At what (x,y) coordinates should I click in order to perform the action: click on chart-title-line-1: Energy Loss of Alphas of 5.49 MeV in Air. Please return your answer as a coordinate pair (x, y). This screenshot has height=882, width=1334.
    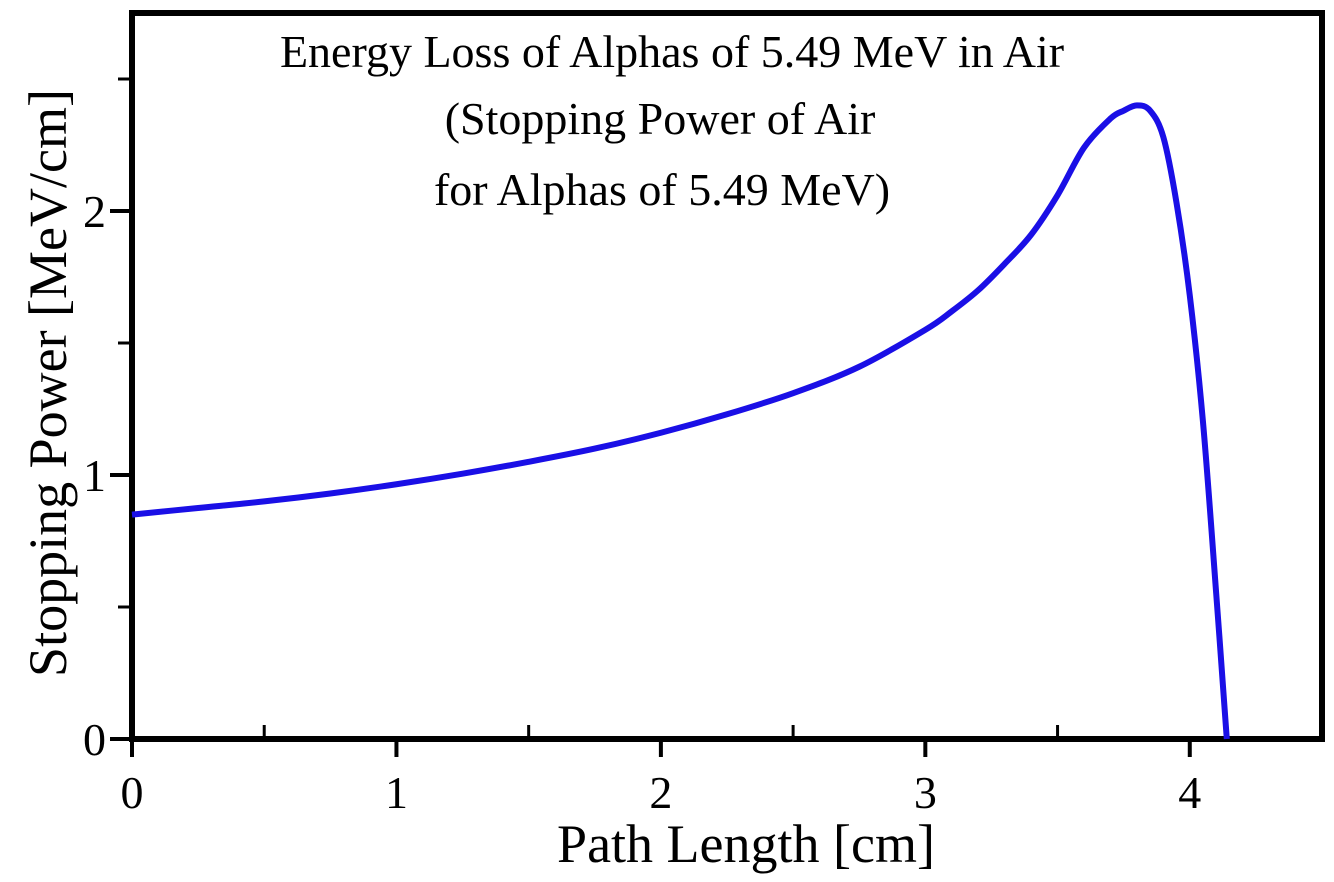
    Looking at the image, I should click on (672, 51).